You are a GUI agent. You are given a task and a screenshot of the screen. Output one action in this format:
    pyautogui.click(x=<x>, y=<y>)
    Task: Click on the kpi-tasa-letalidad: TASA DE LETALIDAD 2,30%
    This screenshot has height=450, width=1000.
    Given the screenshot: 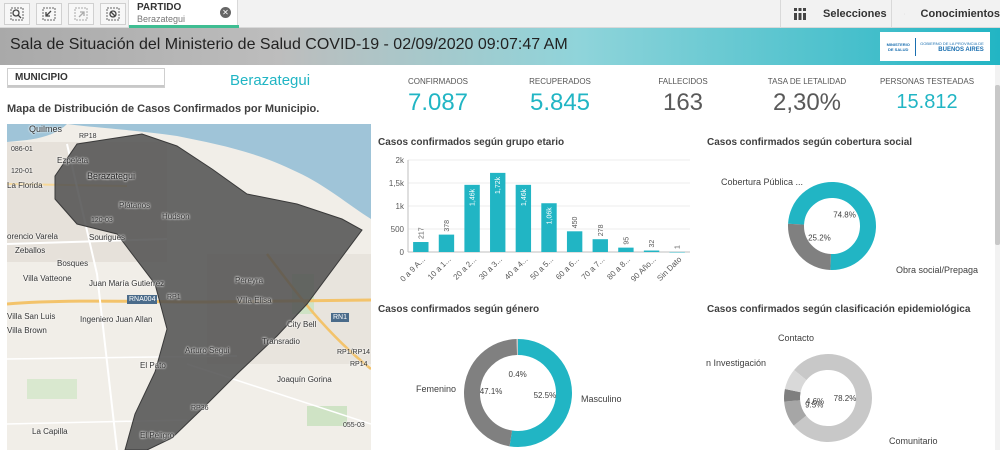 What is the action you would take?
    pyautogui.click(x=807, y=97)
    